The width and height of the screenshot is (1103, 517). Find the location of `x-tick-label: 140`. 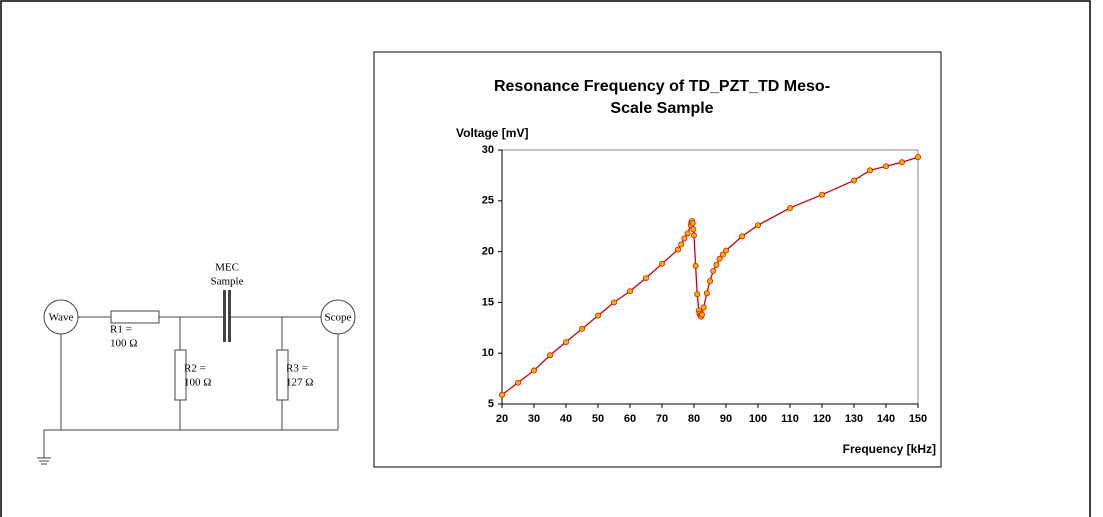

x-tick-label: 140 is located at coordinates (886, 419).